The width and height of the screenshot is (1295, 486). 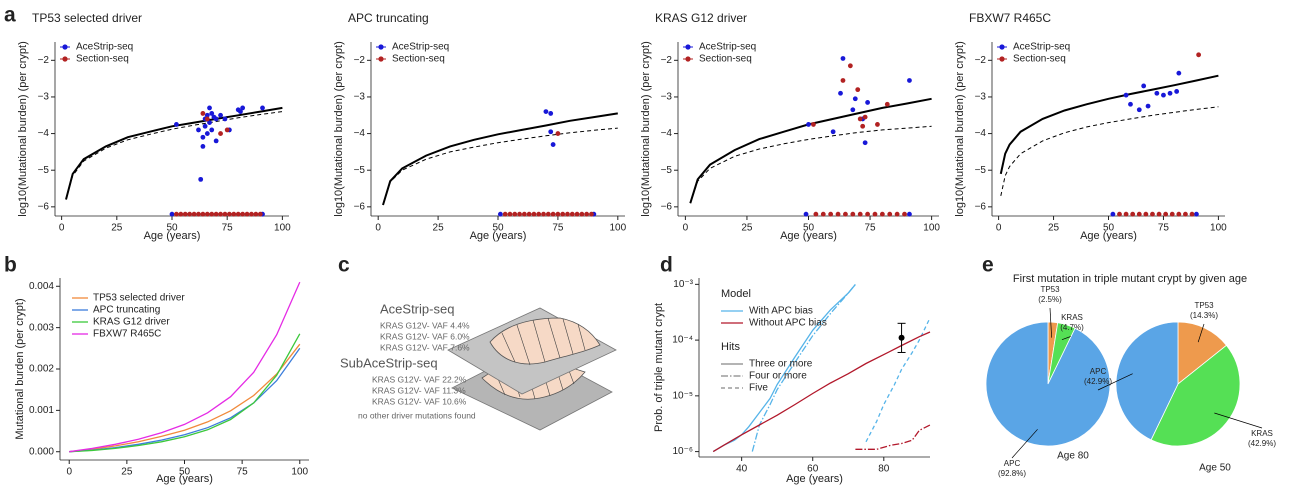 I want to click on y-tick-label: −5, so click(x=360, y=170).